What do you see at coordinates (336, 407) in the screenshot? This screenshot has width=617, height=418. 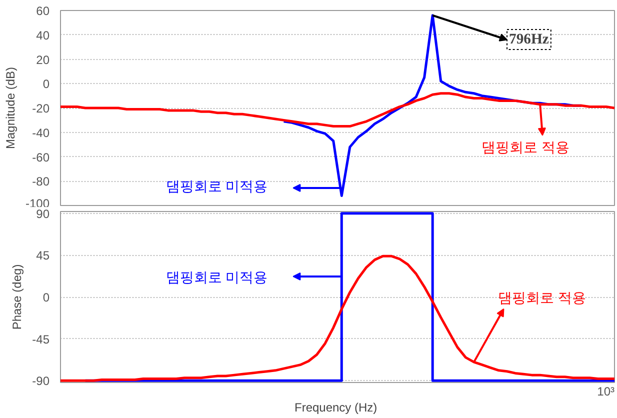 I see `x-axis-title: Frequency (Hz)` at bounding box center [336, 407].